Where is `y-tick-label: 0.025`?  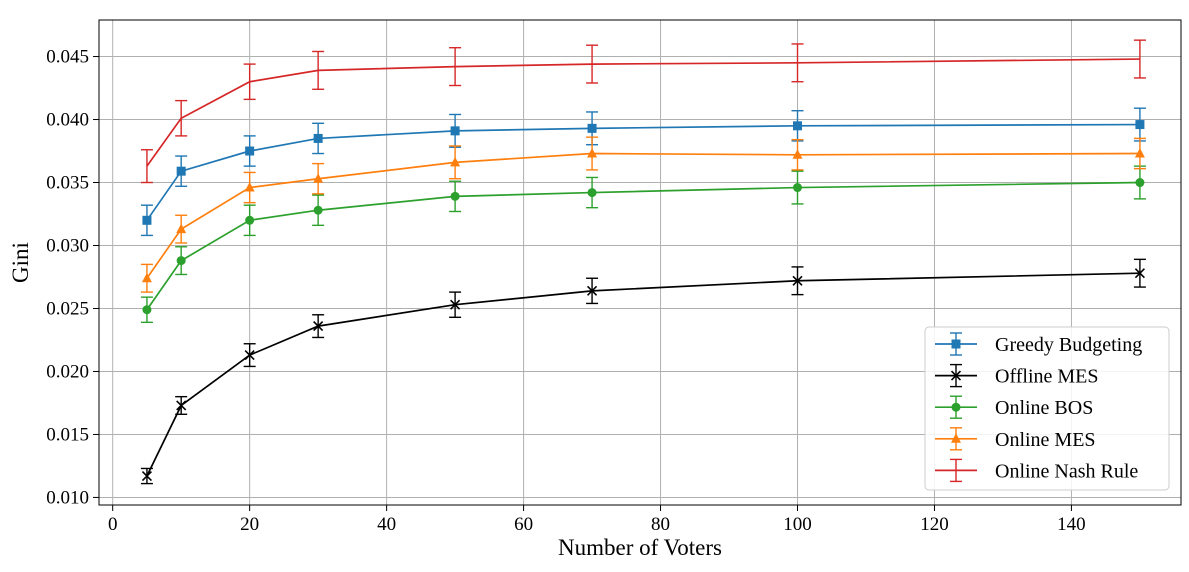 y-tick-label: 0.025 is located at coordinates (67, 308).